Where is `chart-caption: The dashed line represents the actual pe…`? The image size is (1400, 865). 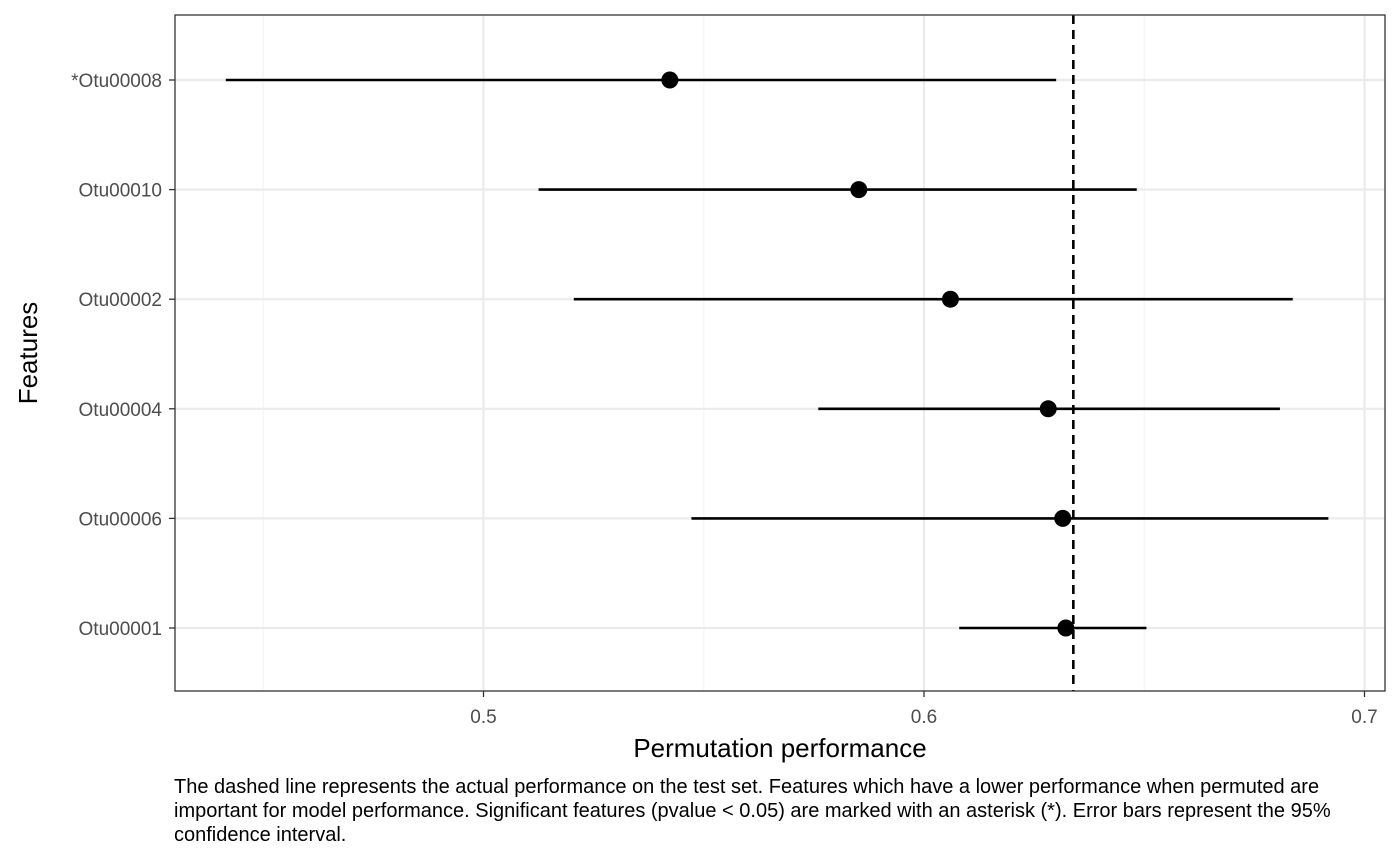 chart-caption: The dashed line represents the actual pe… is located at coordinates (752, 811).